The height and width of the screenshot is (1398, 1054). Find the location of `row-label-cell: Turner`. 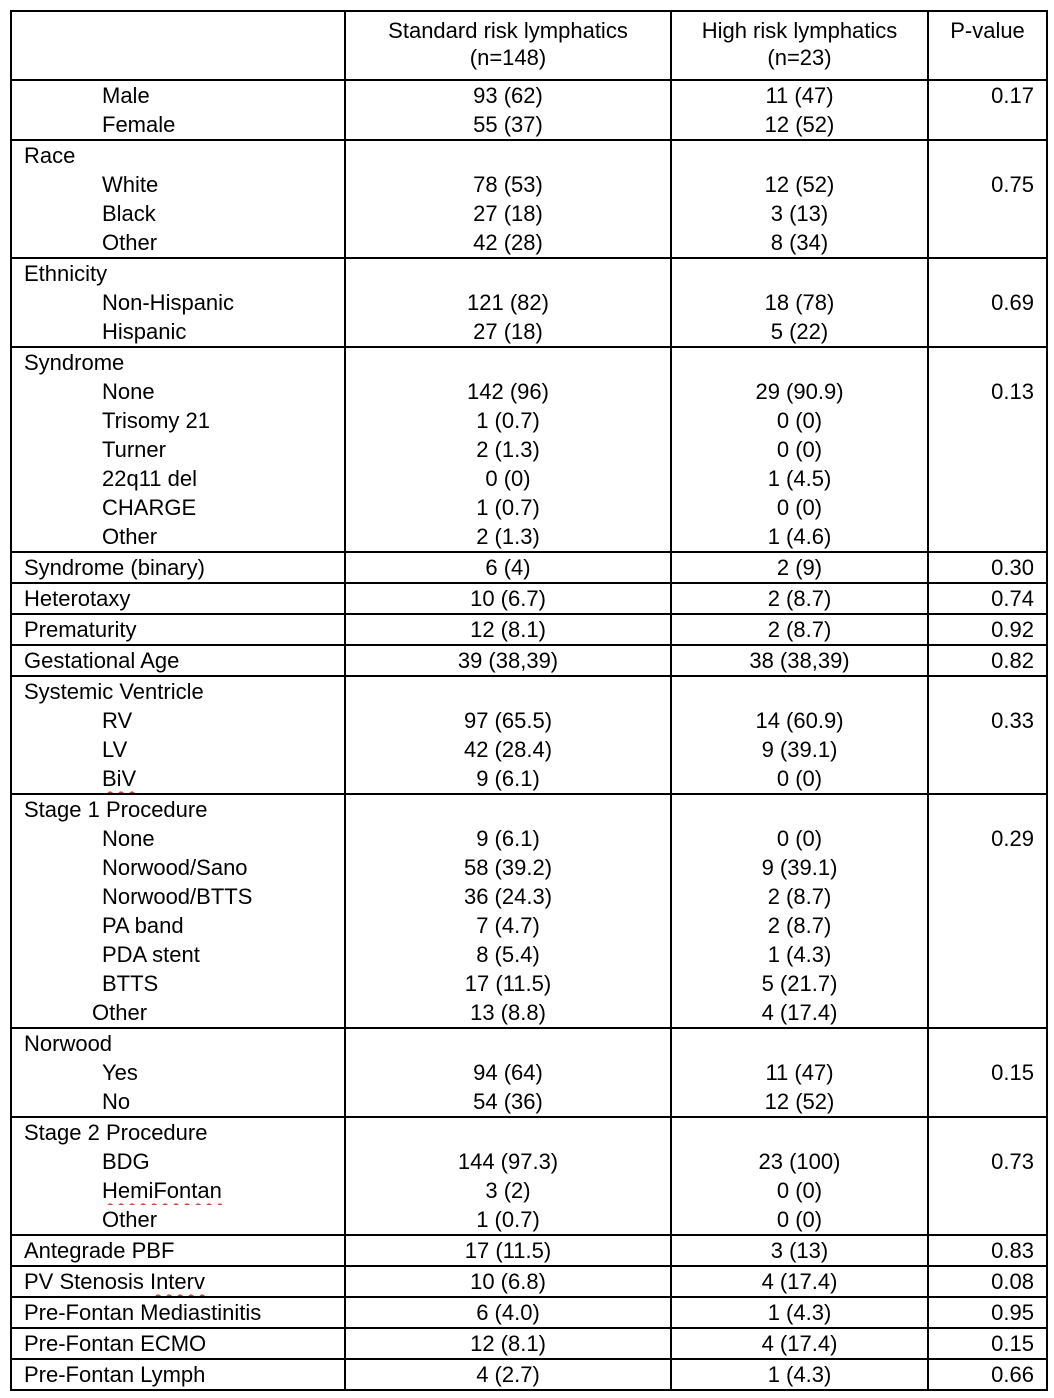

row-label-cell: Turner is located at coordinates (178, 449).